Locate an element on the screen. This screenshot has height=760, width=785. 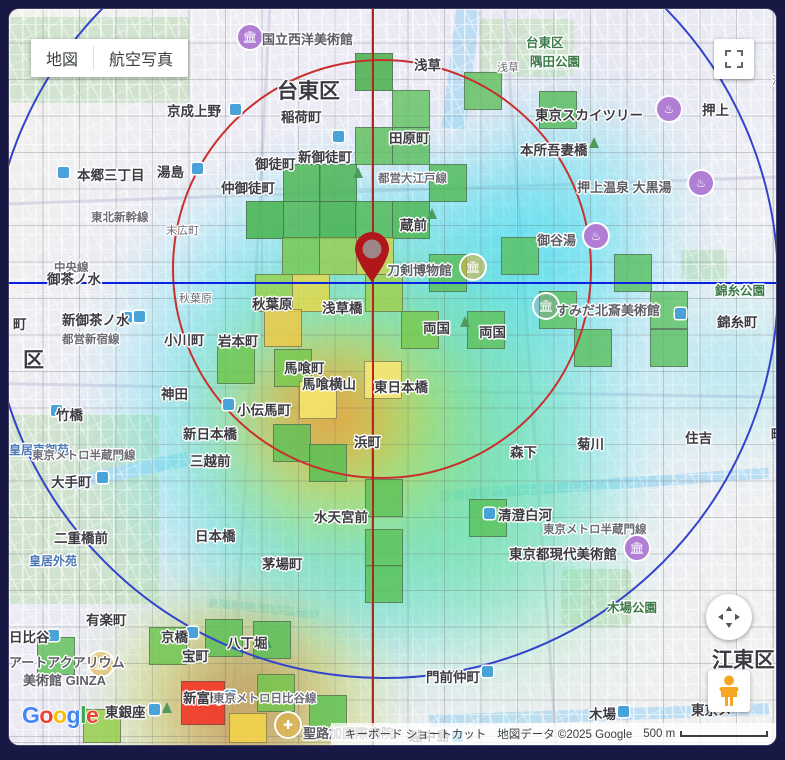
fullscreen-icon is located at coordinates (734, 59).